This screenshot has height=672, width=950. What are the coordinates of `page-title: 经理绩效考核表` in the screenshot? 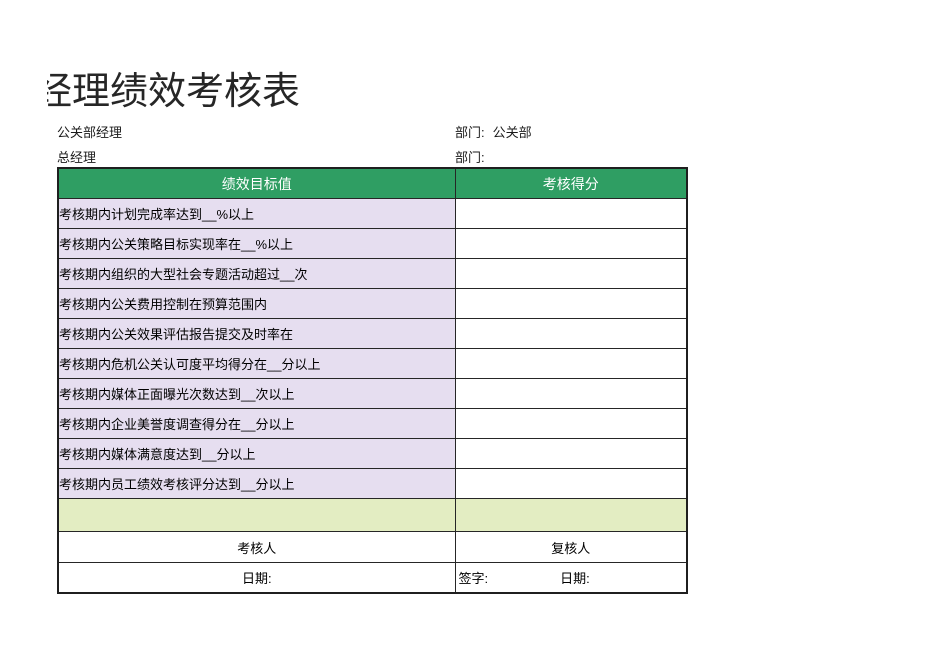 It's located at (174, 92).